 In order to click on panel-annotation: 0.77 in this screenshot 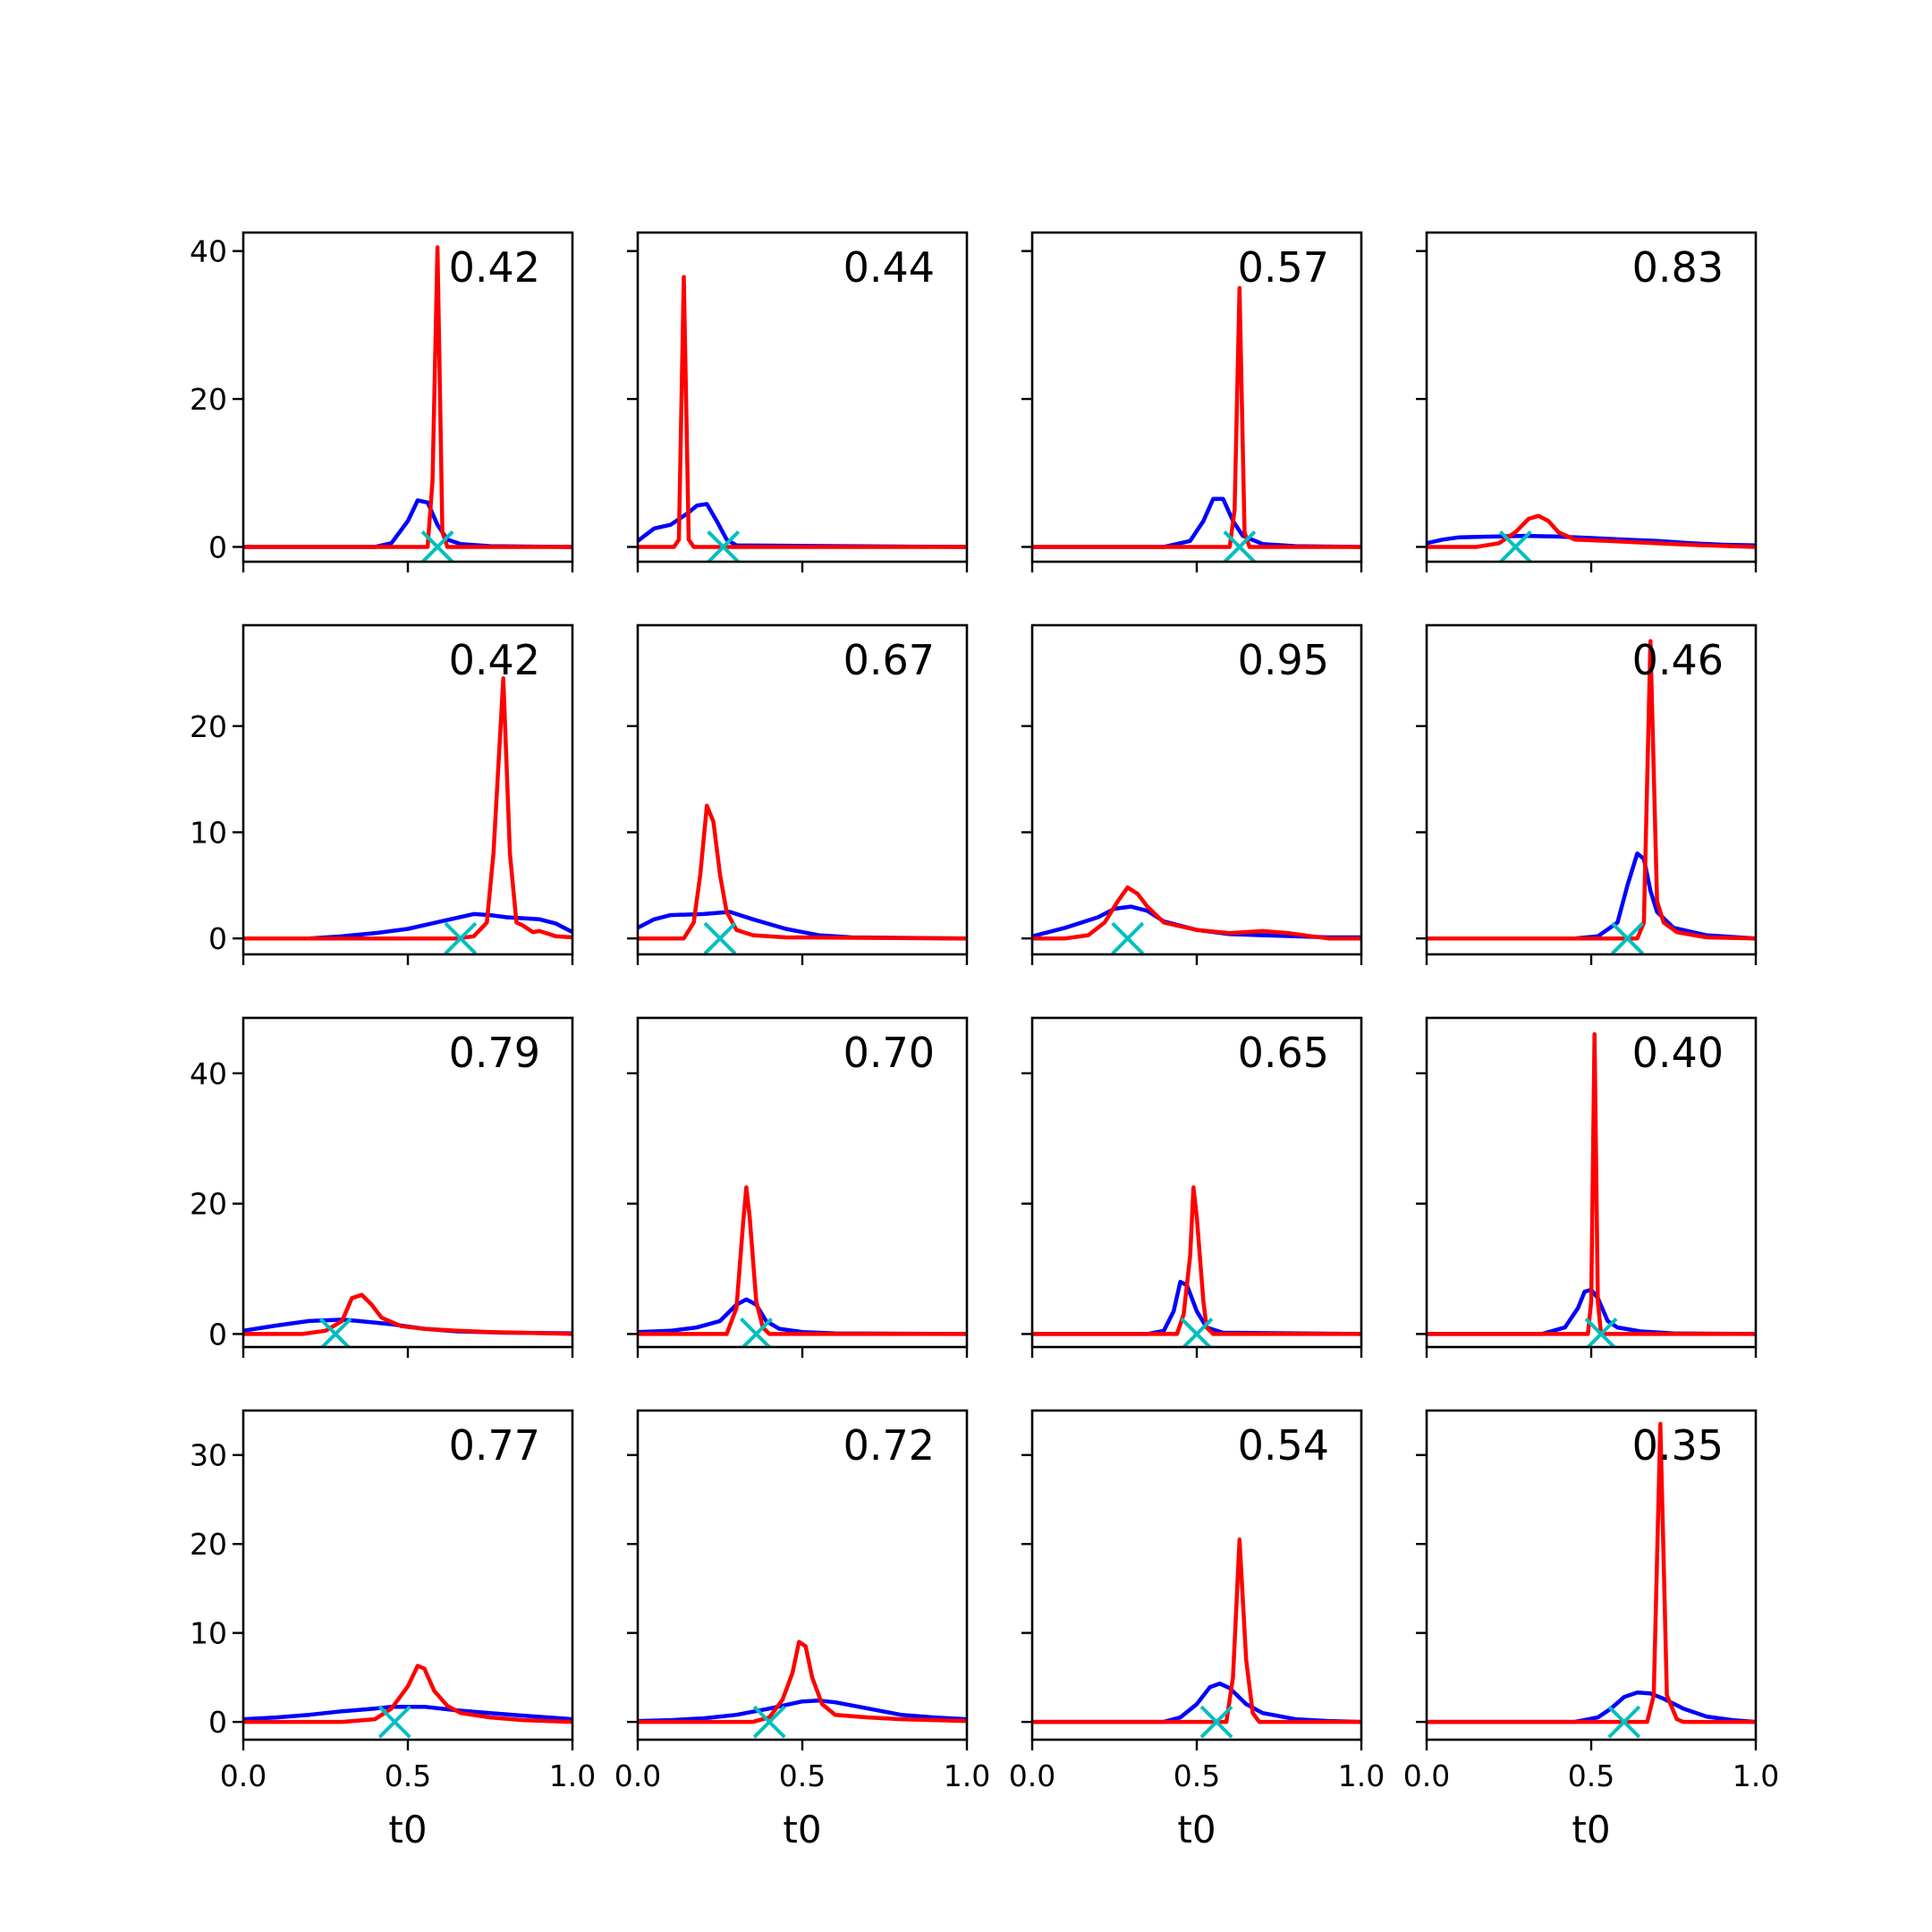, I will do `click(494, 1445)`.